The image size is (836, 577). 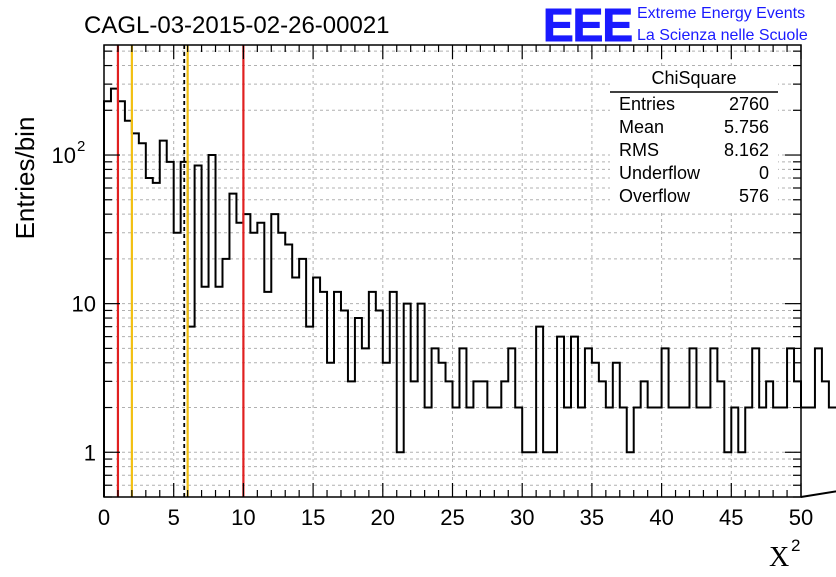 I want to click on stats-row-value: 576, so click(x=754, y=196).